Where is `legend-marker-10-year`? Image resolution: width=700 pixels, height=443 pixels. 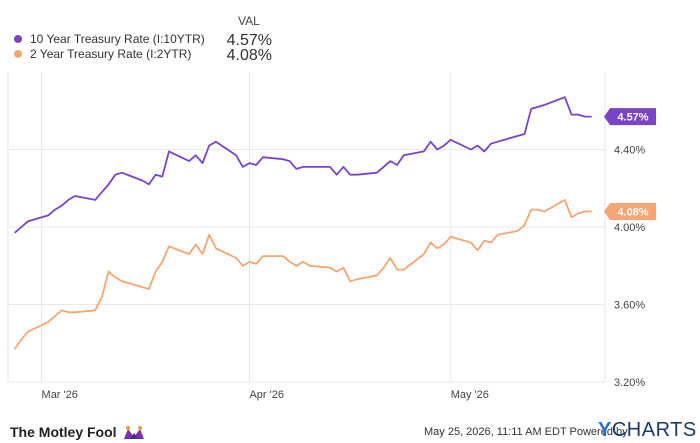 legend-marker-10-year is located at coordinates (18, 38).